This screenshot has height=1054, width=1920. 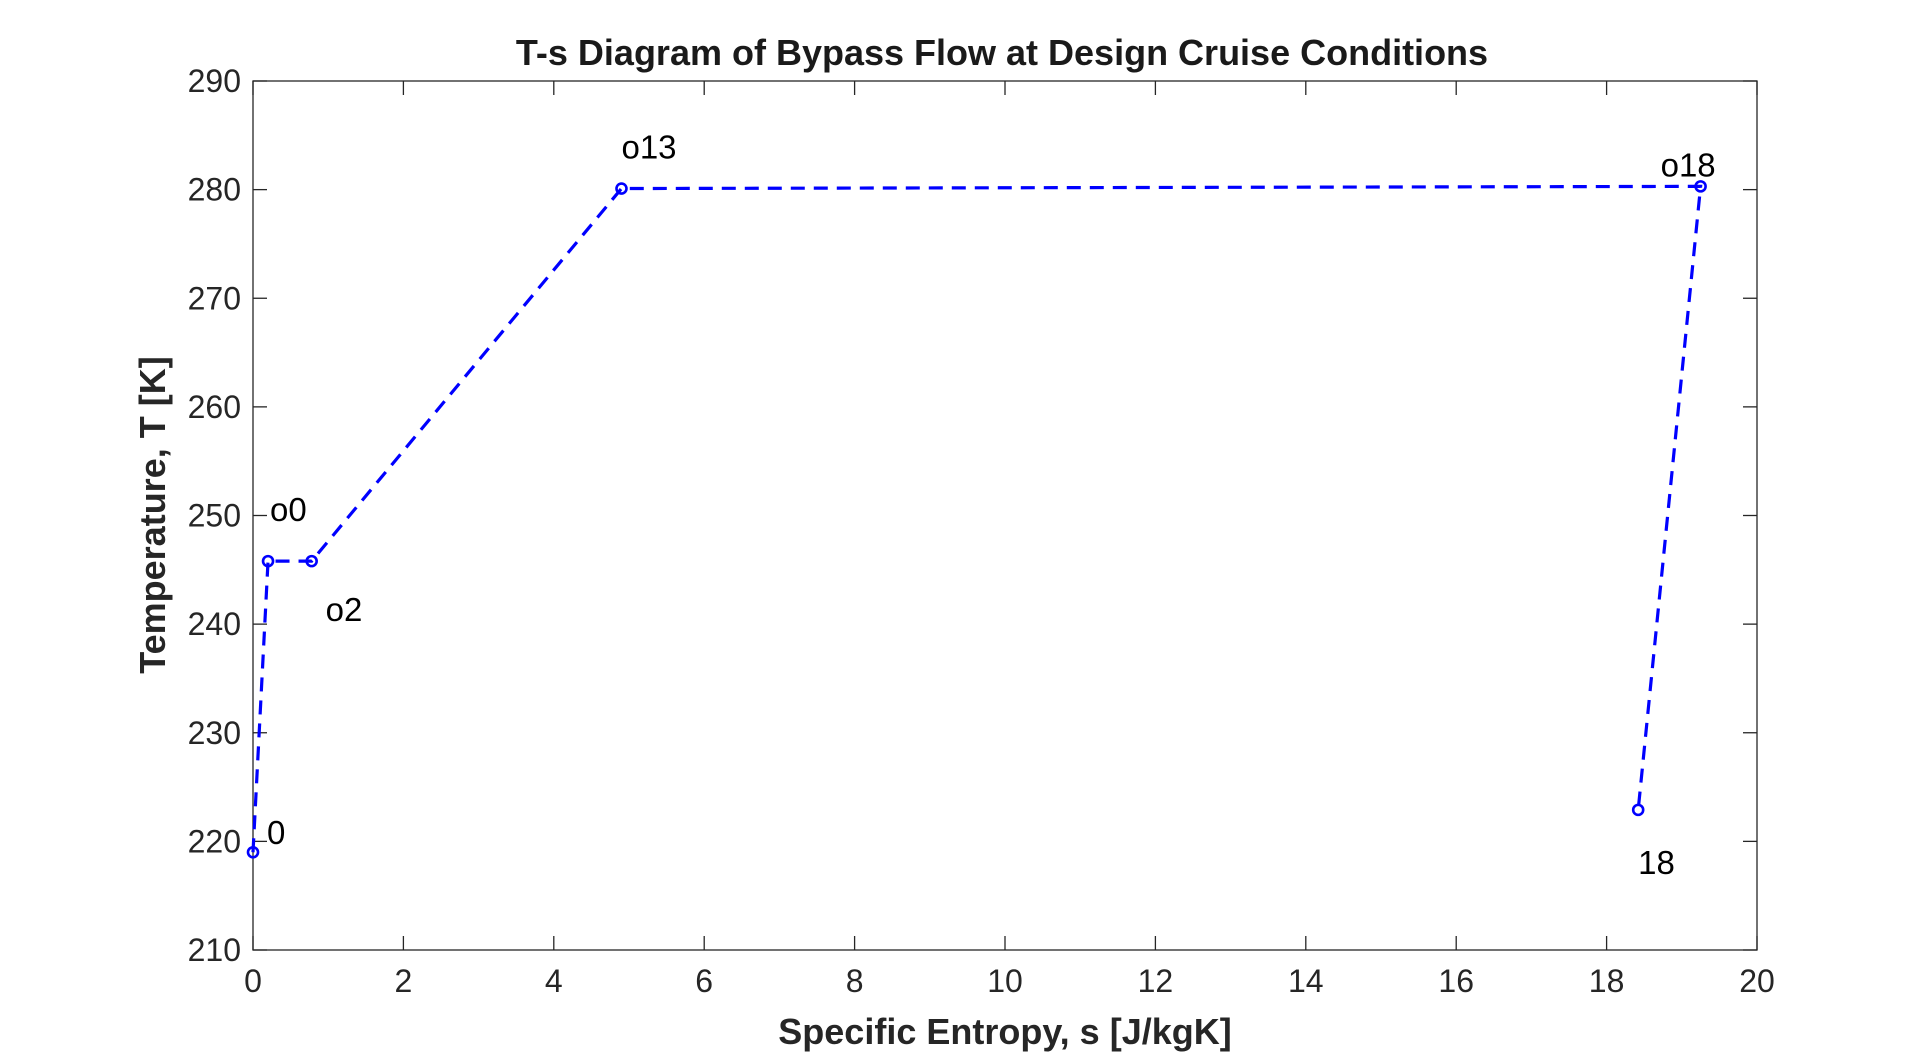 I want to click on x-tick-label: 12, so click(x=1156, y=981).